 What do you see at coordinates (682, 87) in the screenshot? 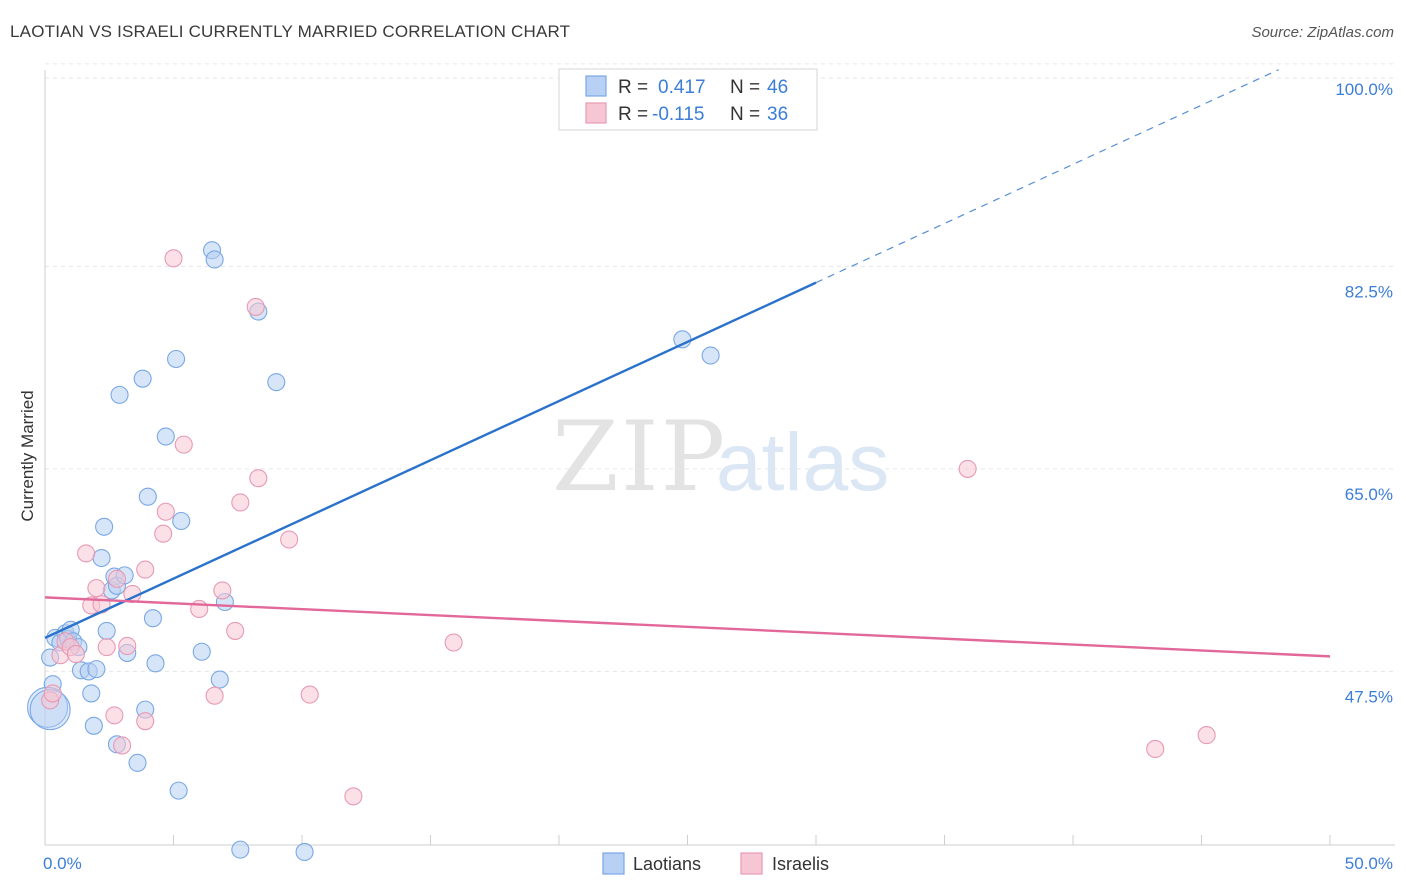
I see `stats-r-value-laotians: 0.417` at bounding box center [682, 87].